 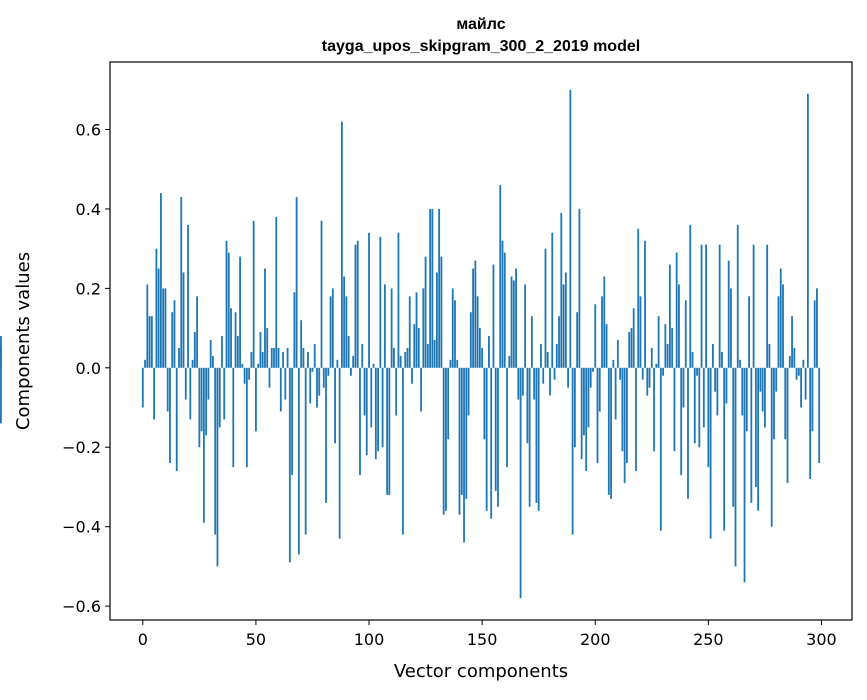 I want to click on x-axis-ticks: 0 50 100 150 200 250 300, so click(x=487, y=634).